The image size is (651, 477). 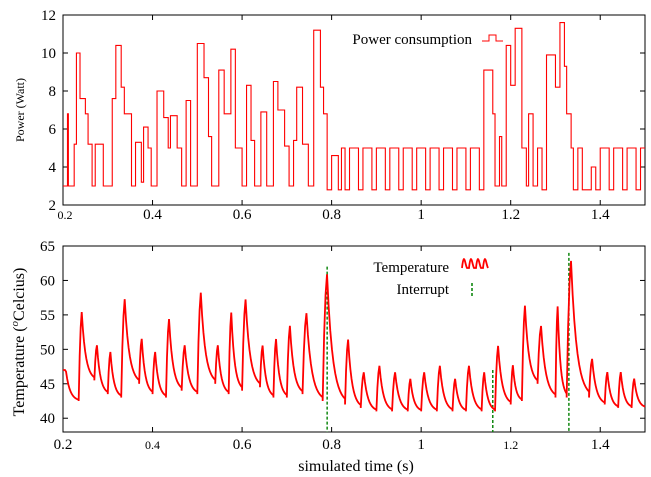 I want to click on temperature-x-tick-label: 1, so click(x=421, y=445).